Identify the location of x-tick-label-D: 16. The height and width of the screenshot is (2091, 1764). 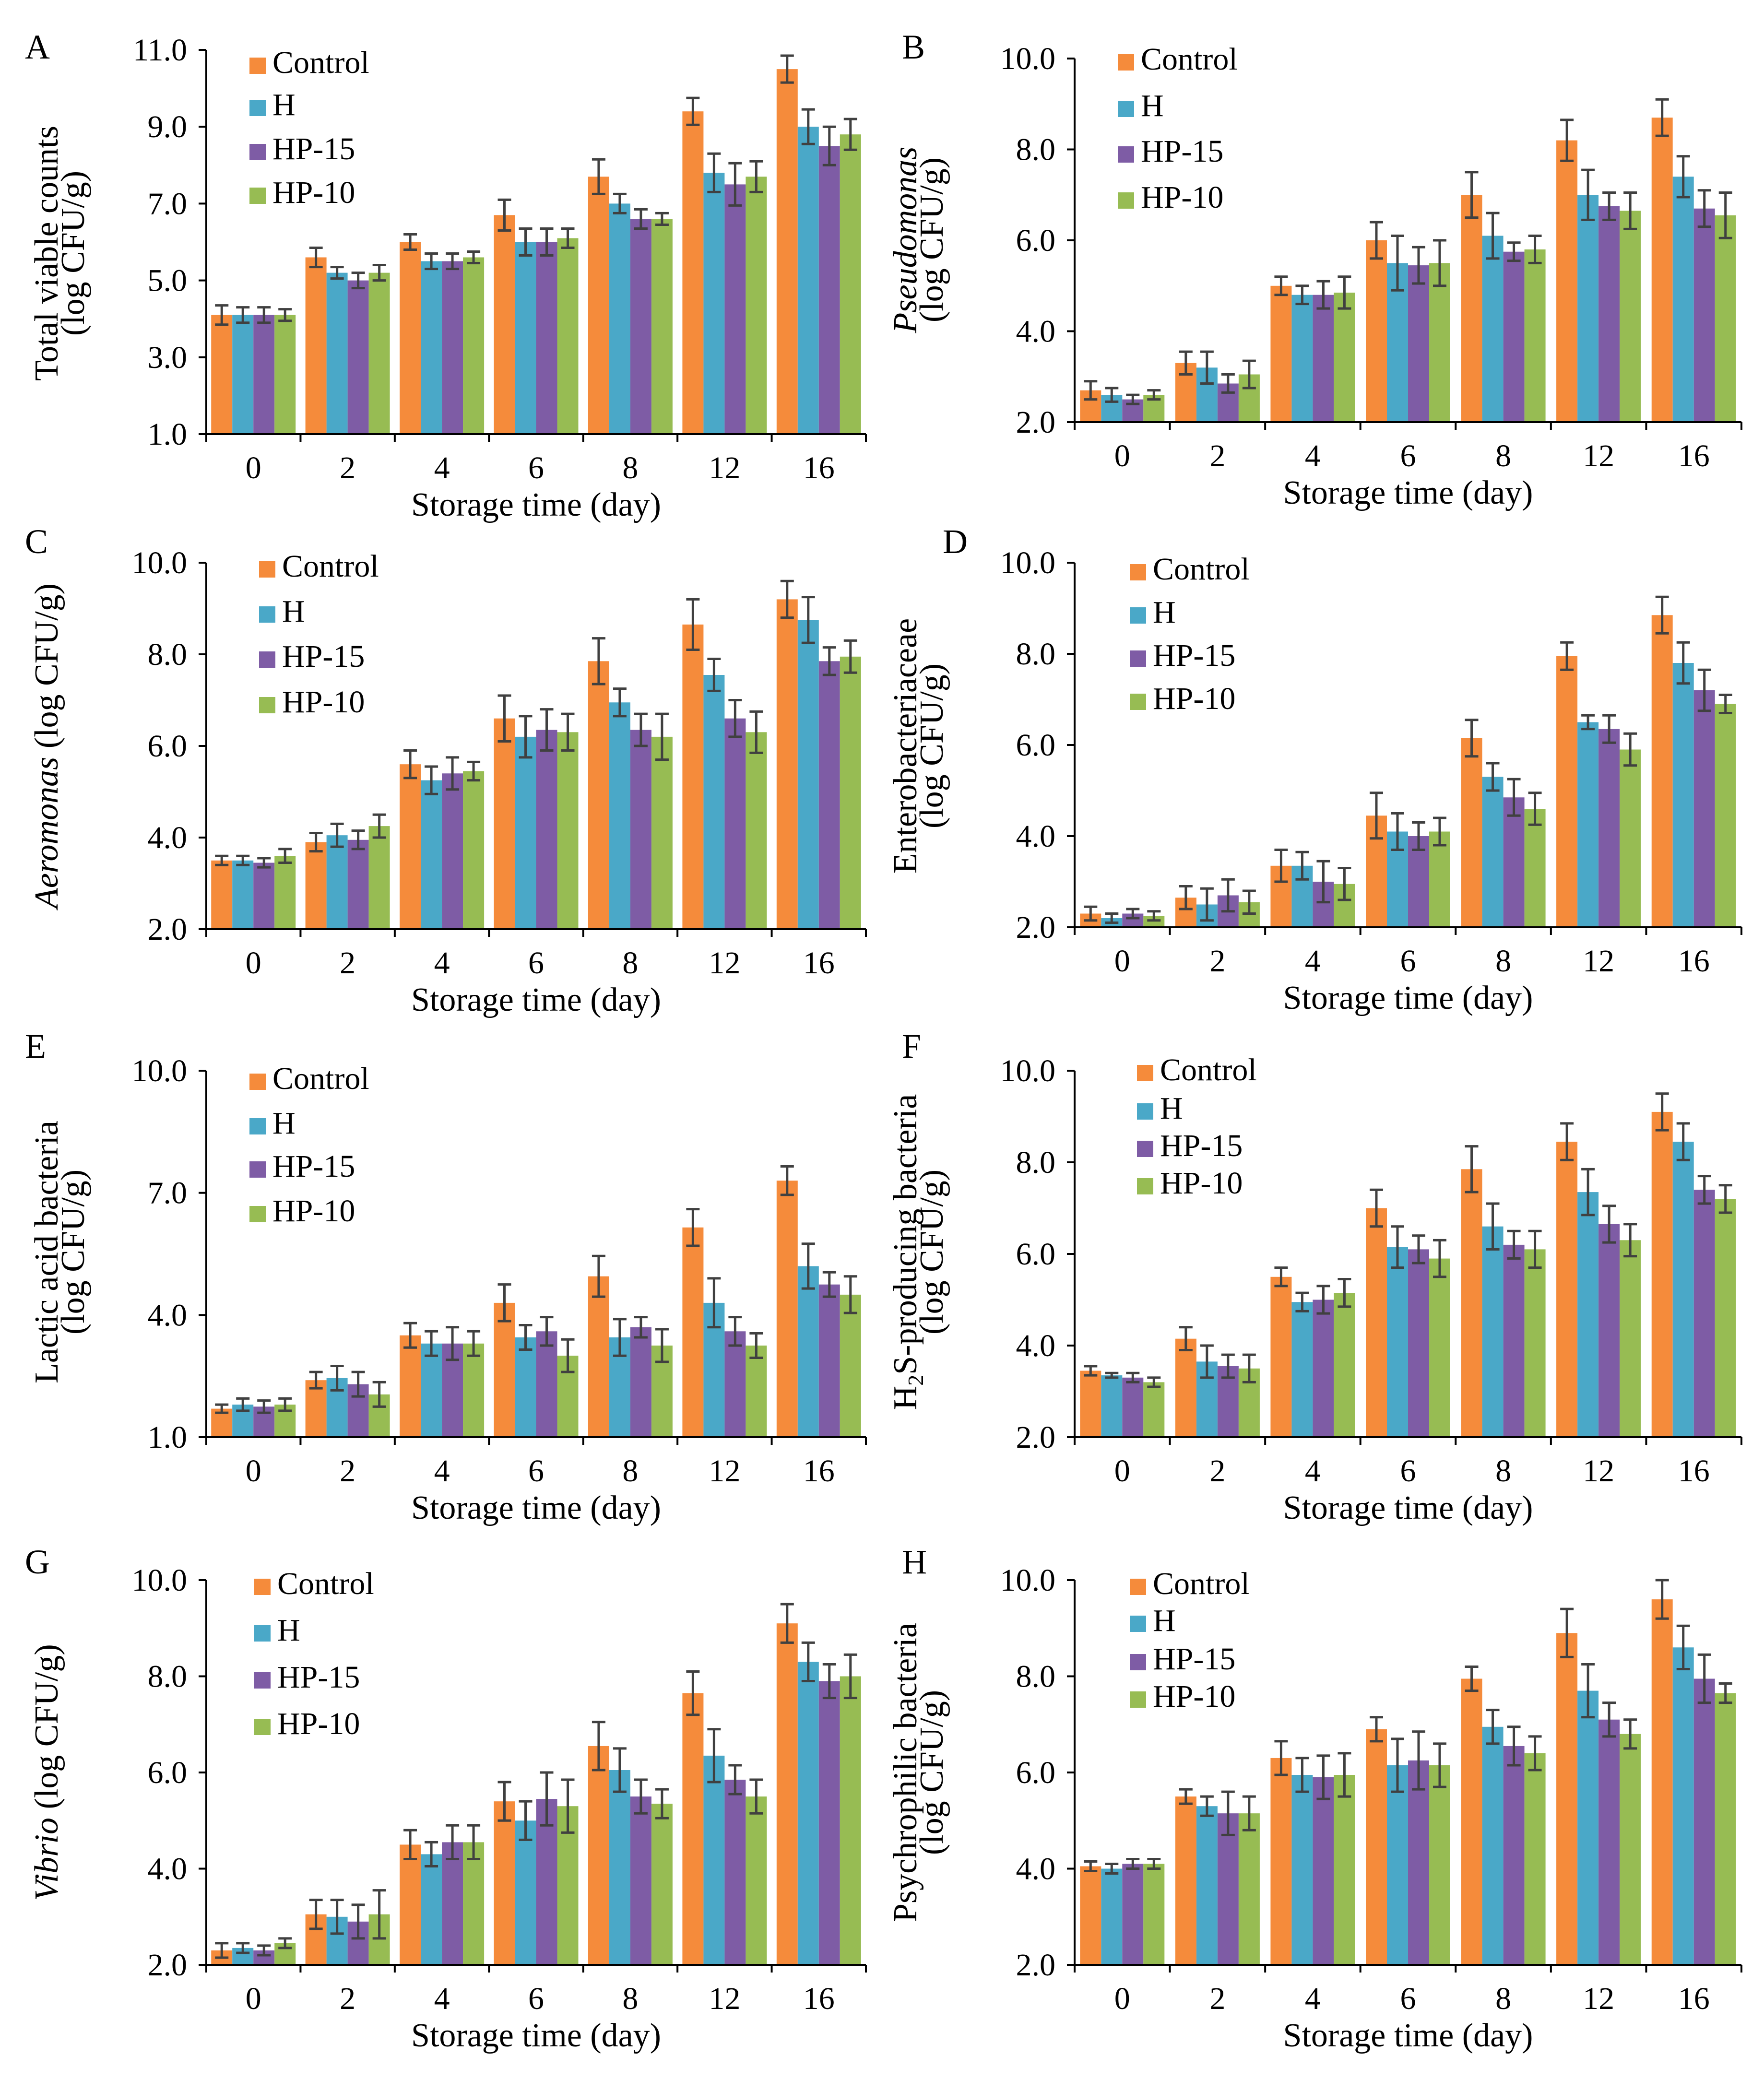
(1694, 961).